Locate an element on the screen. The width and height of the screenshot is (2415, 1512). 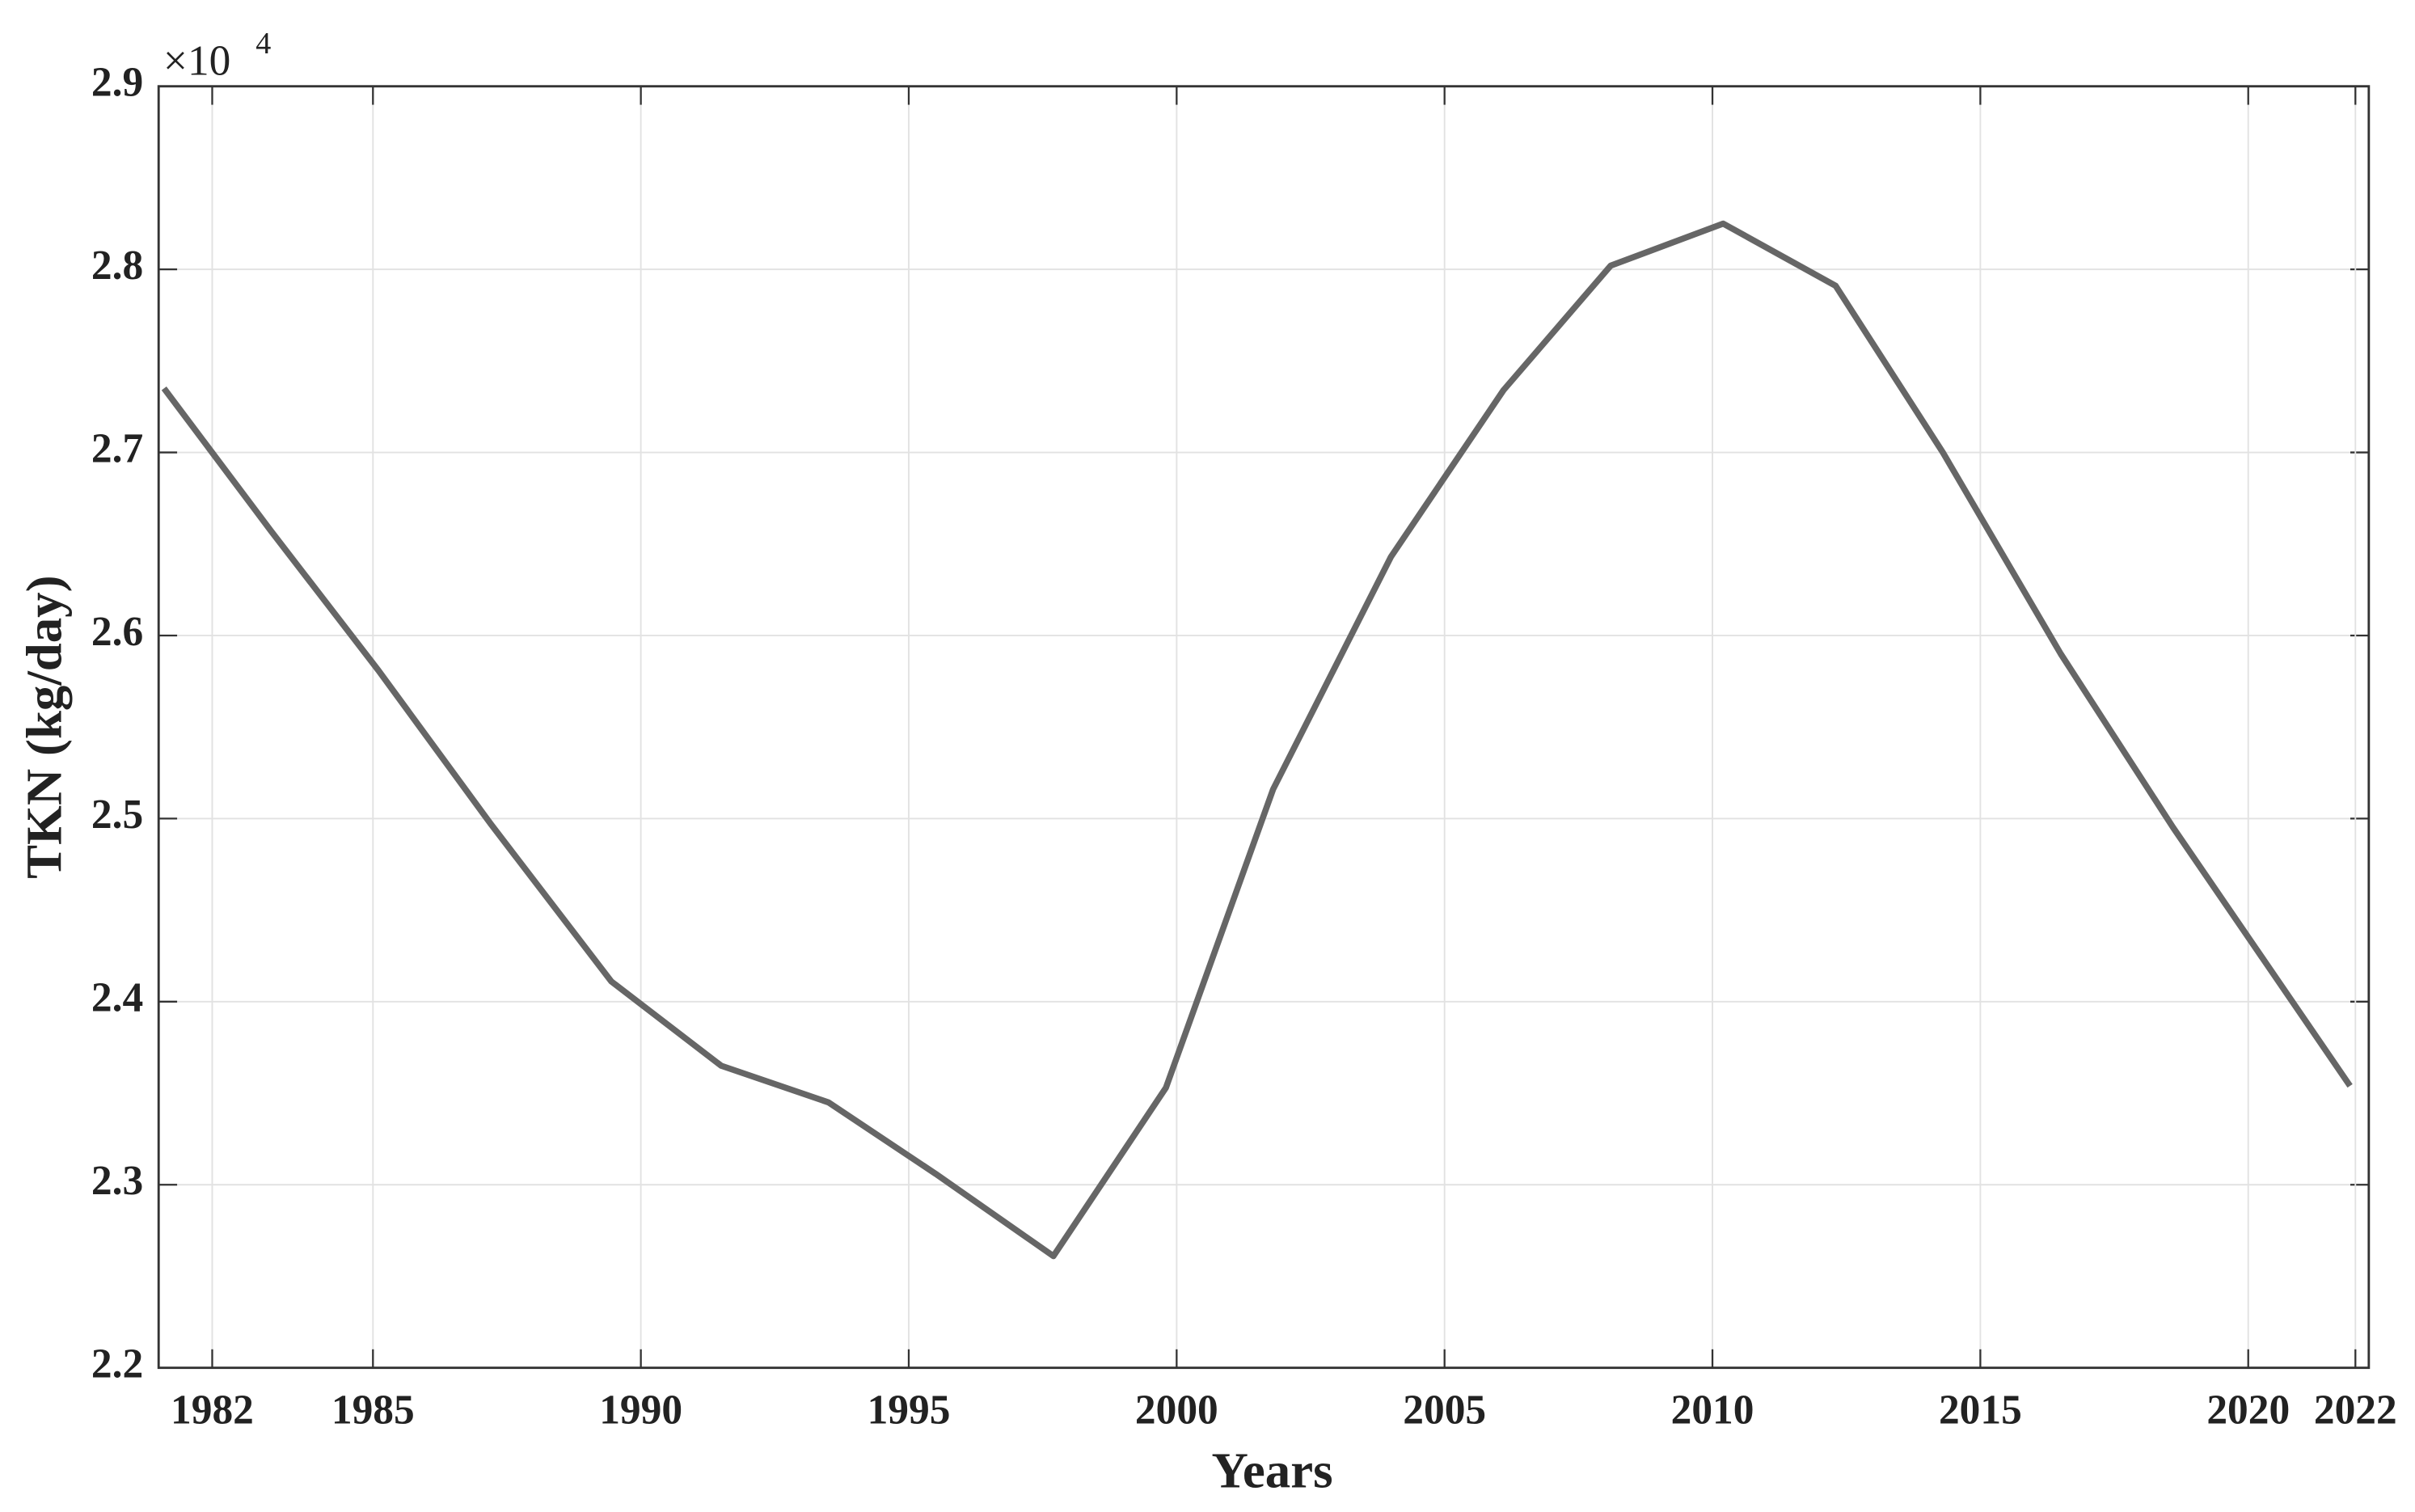
y-tick-label: 2.8 is located at coordinates (117, 266).